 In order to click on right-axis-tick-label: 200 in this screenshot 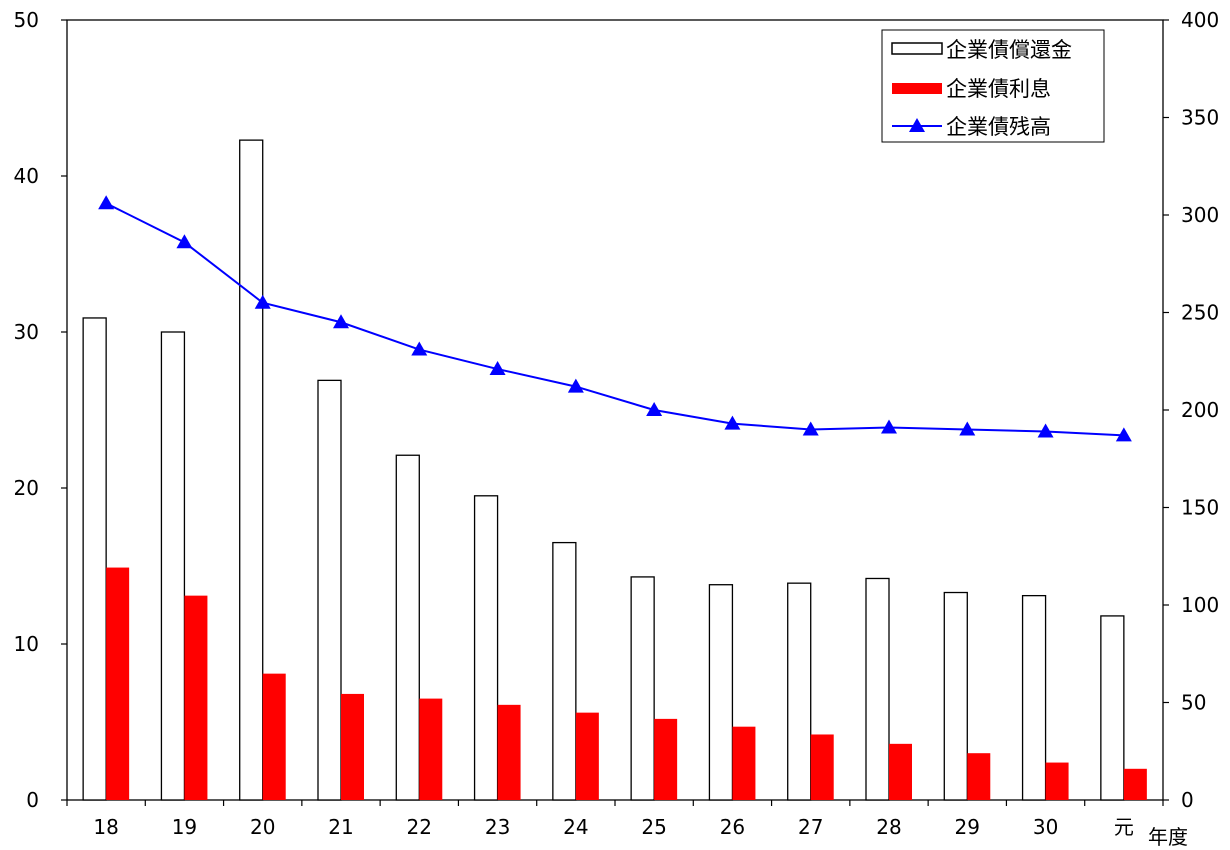, I will do `click(1200, 410)`.